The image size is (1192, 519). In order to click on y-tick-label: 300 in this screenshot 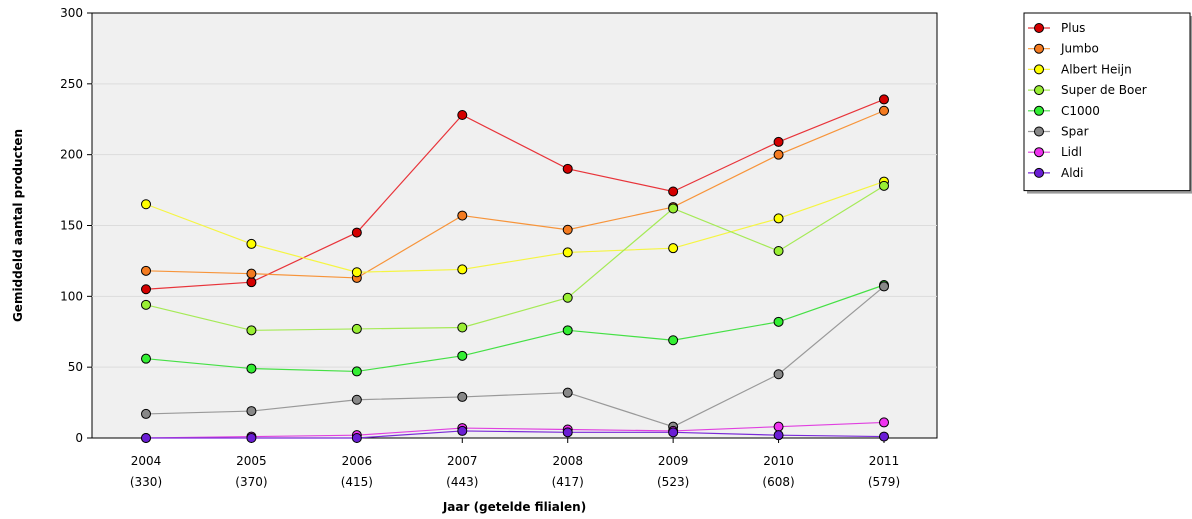, I will do `click(71, 13)`.